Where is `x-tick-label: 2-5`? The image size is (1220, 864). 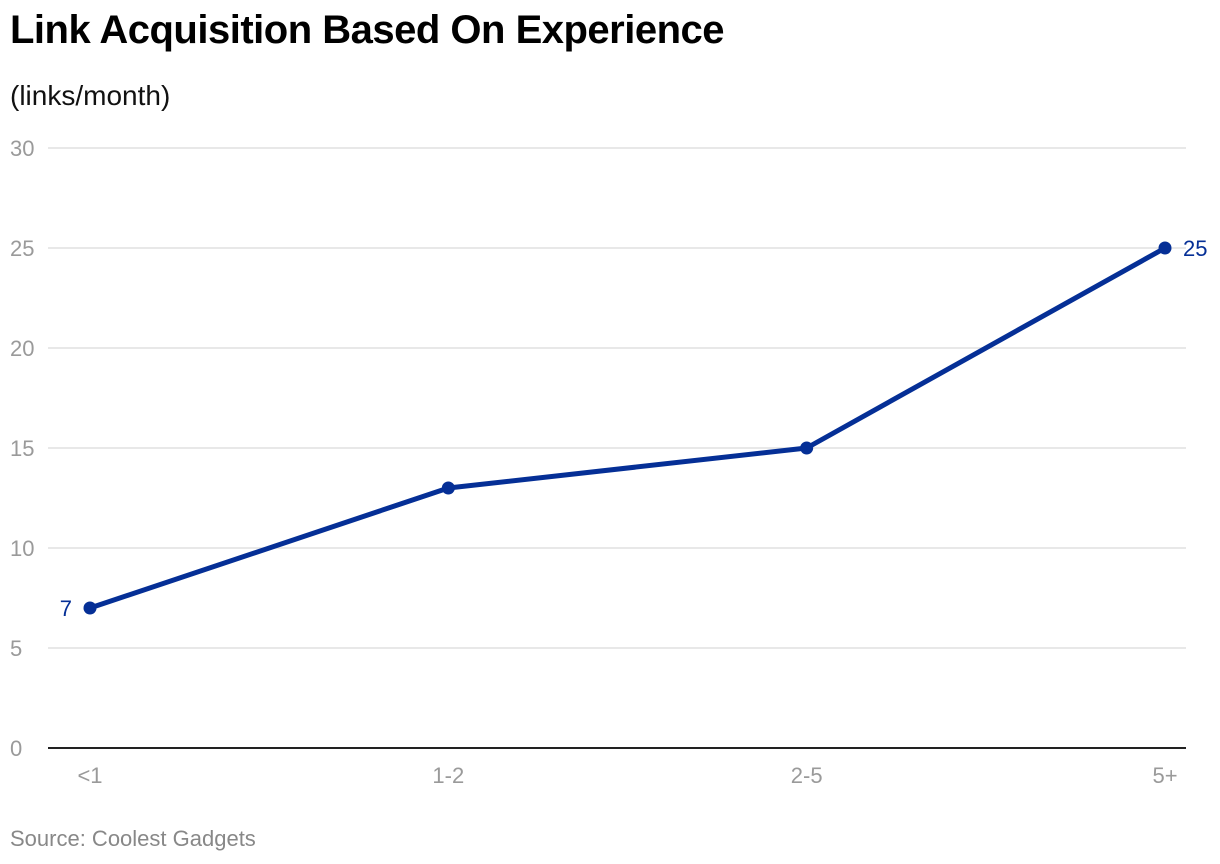 x-tick-label: 2-5 is located at coordinates (807, 775).